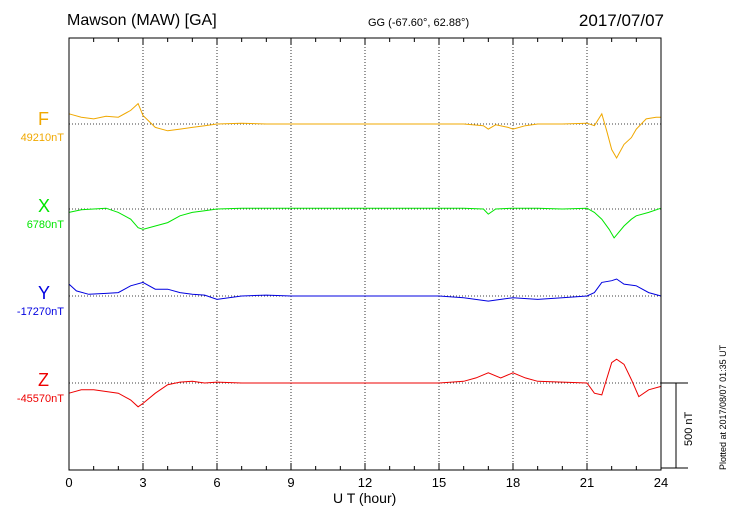 Image resolution: width=730 pixels, height=520 pixels. What do you see at coordinates (45, 225) in the screenshot?
I see `baseline-value-x: 6780nT` at bounding box center [45, 225].